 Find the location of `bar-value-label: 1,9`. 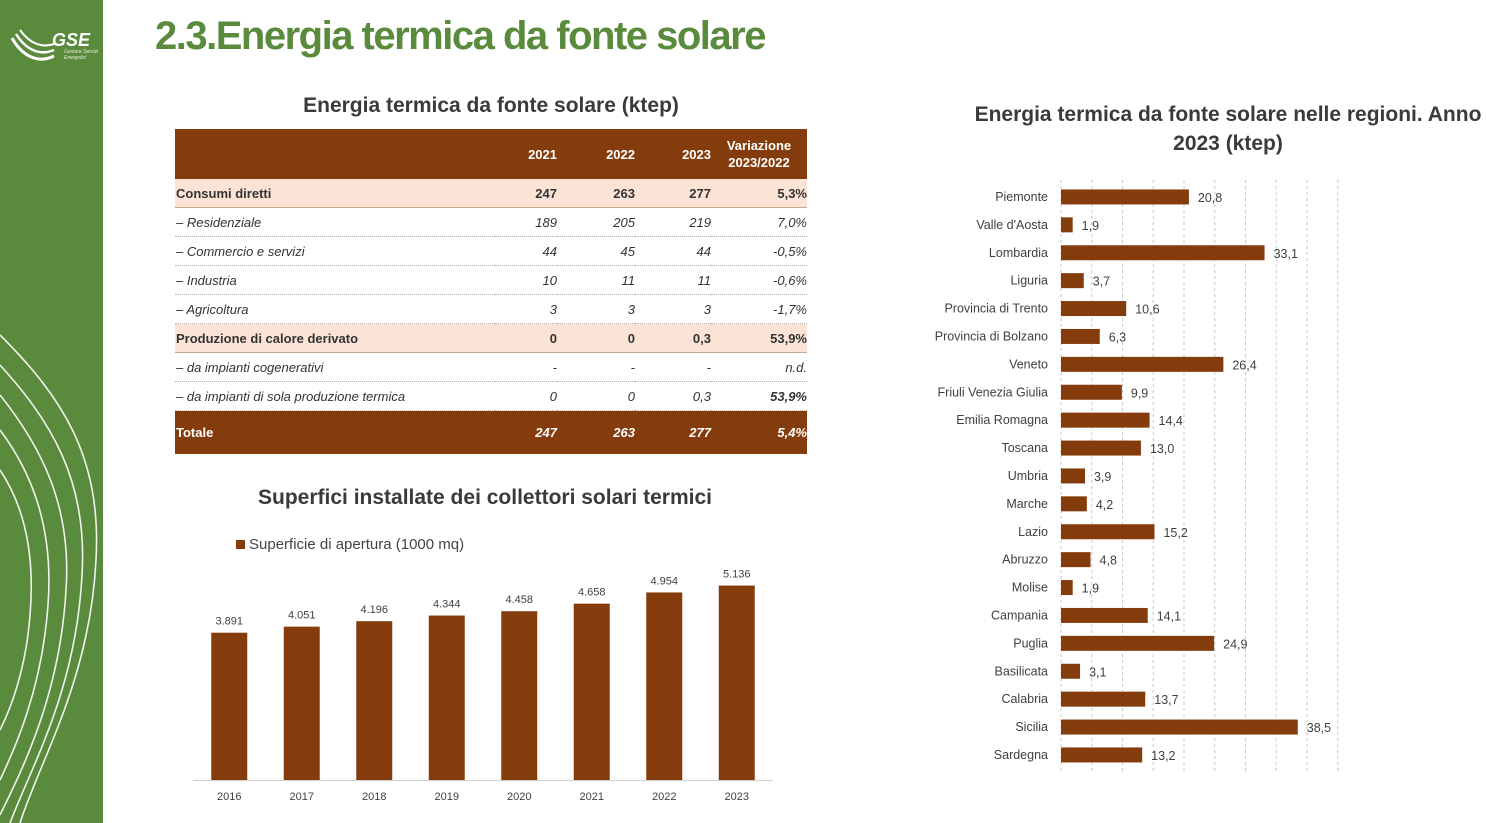

bar-value-label: 1,9 is located at coordinates (1090, 589).